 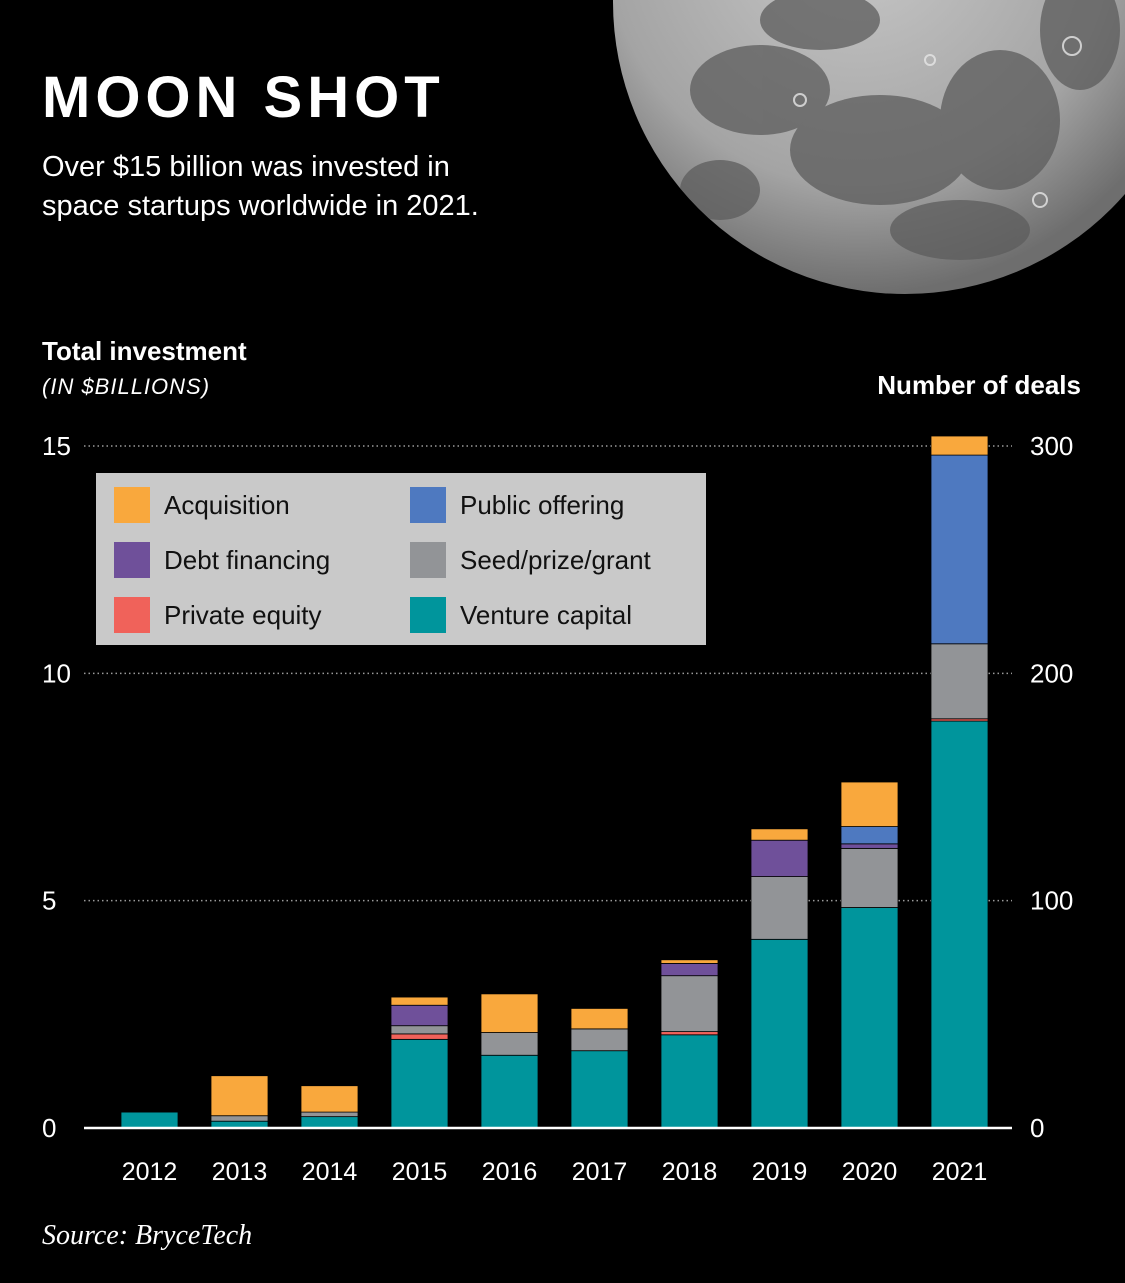 What do you see at coordinates (960, 1172) in the screenshot?
I see `x-tick-label: 2021` at bounding box center [960, 1172].